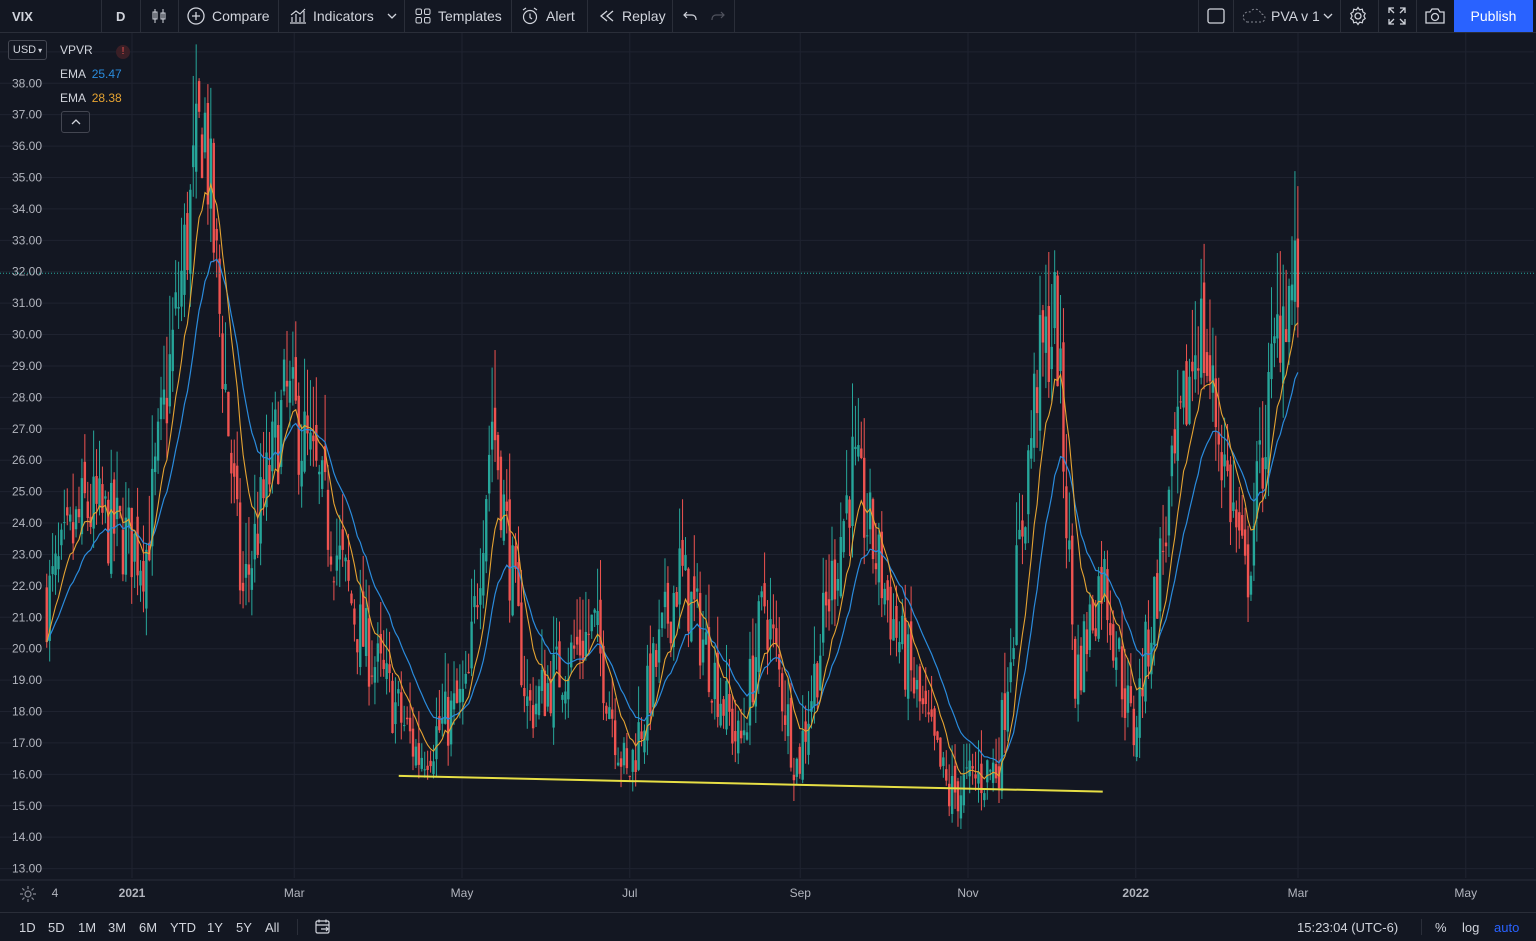 The height and width of the screenshot is (941, 1536). I want to click on price-tick-label: 20.00, so click(27, 649).